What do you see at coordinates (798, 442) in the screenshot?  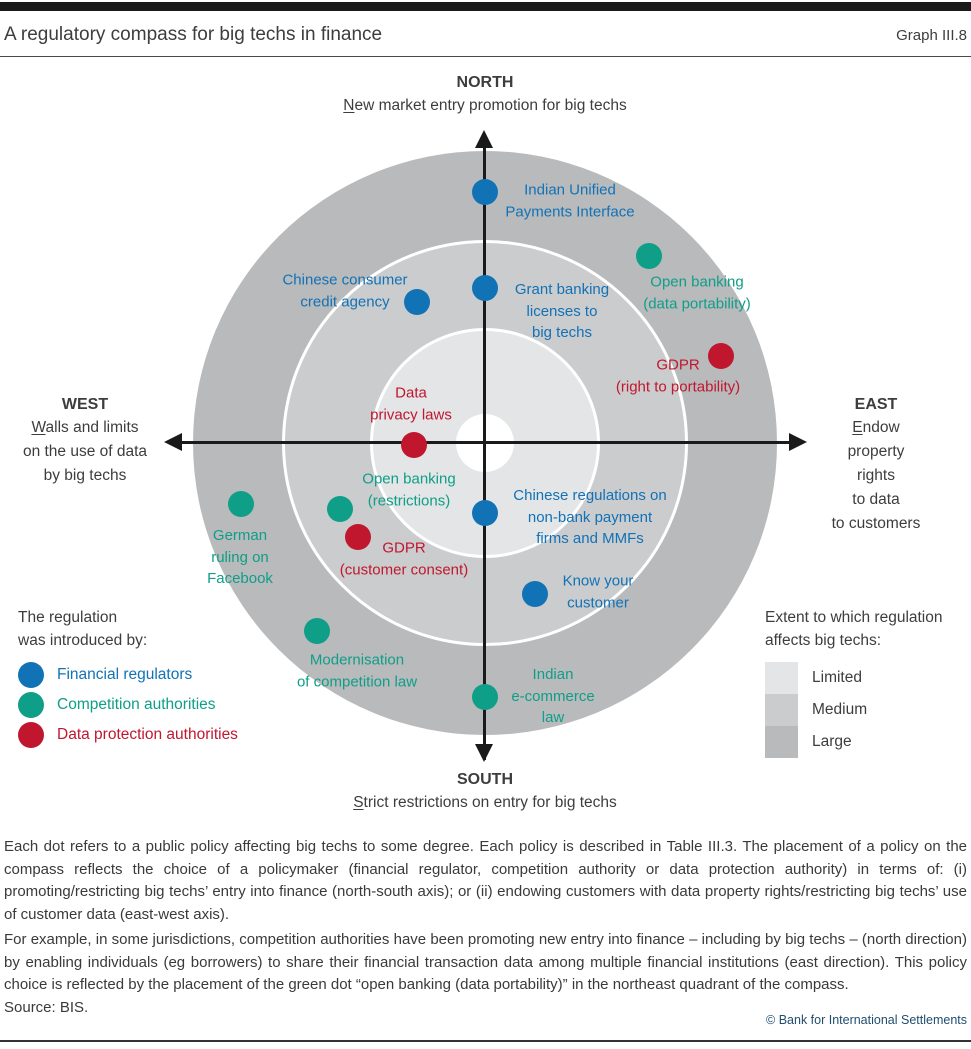 I see `east-arrowhead-icon` at bounding box center [798, 442].